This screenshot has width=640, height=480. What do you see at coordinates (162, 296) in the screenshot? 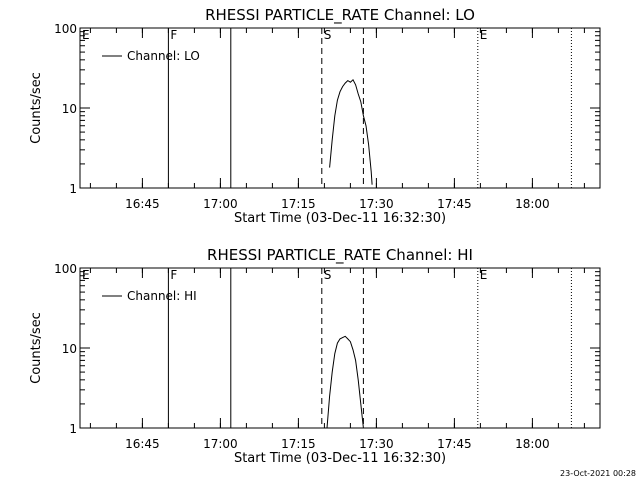
I see `legend-label: Channel: HI` at bounding box center [162, 296].